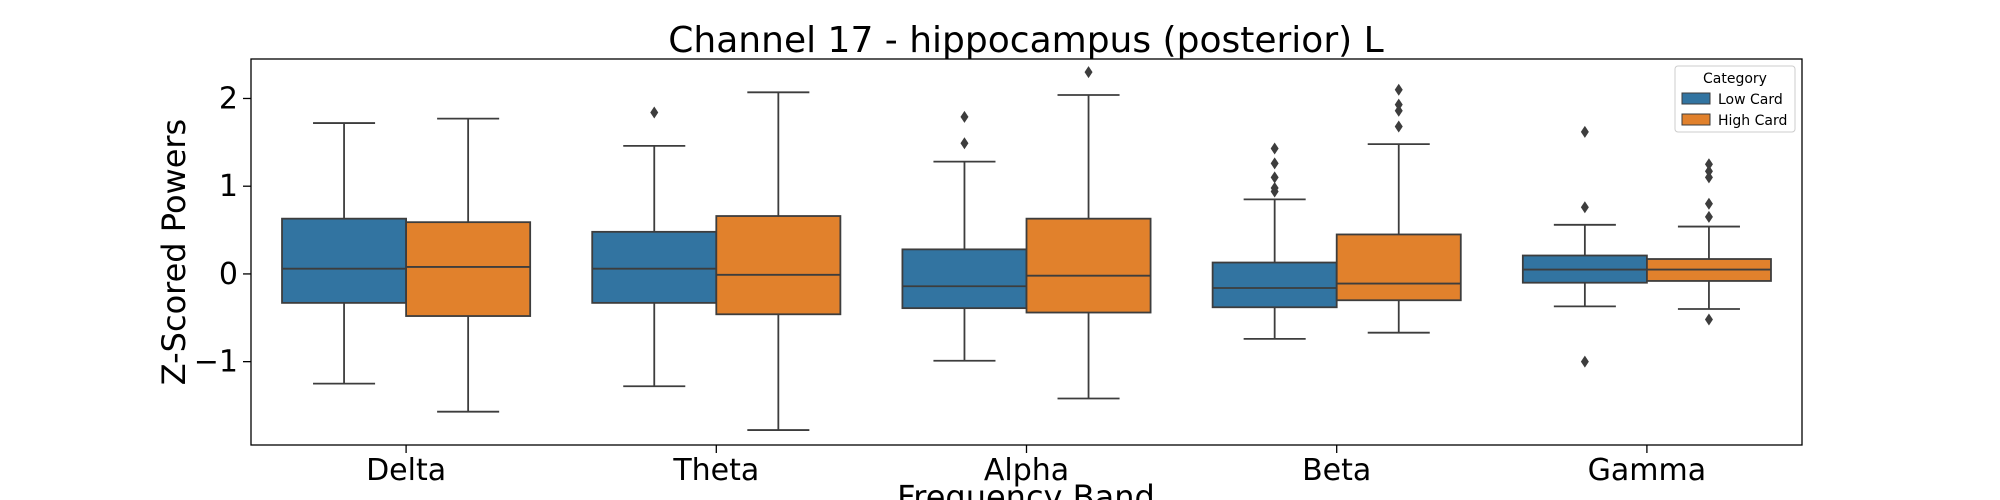 This screenshot has width=2000, height=500. Describe the element at coordinates (228, 274) in the screenshot. I see `y-tick-label: 0` at that location.